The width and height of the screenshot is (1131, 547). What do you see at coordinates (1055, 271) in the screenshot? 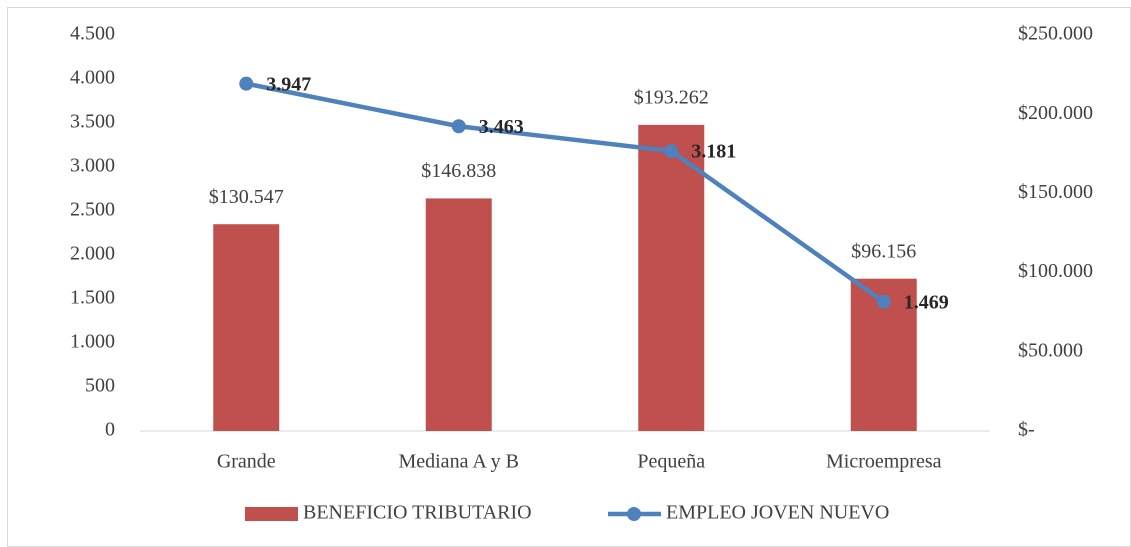
I see `y2-tick-label: $100.000` at bounding box center [1055, 271].